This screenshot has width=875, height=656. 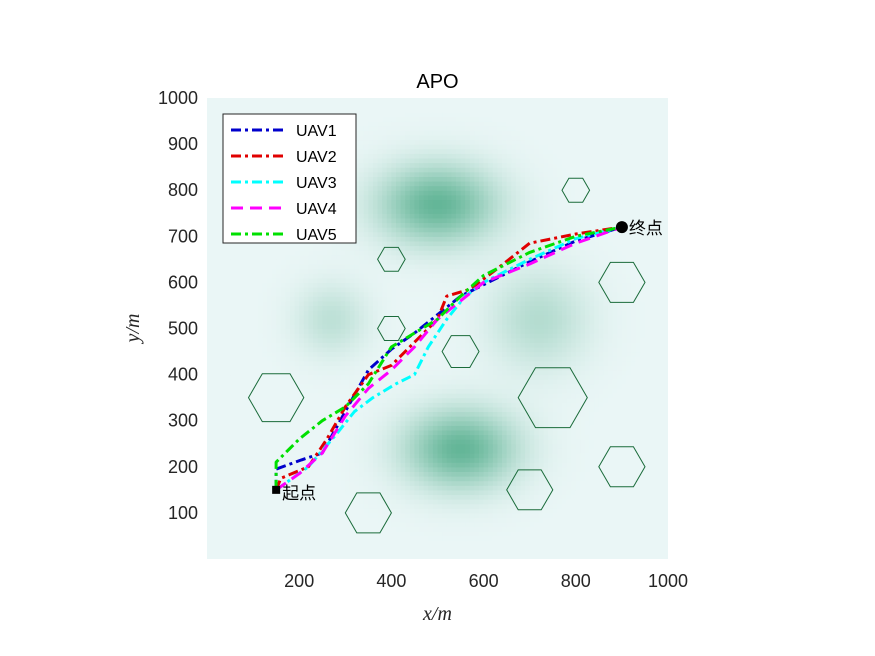 I want to click on legend-label-uav4: UAV4, so click(x=316, y=209).